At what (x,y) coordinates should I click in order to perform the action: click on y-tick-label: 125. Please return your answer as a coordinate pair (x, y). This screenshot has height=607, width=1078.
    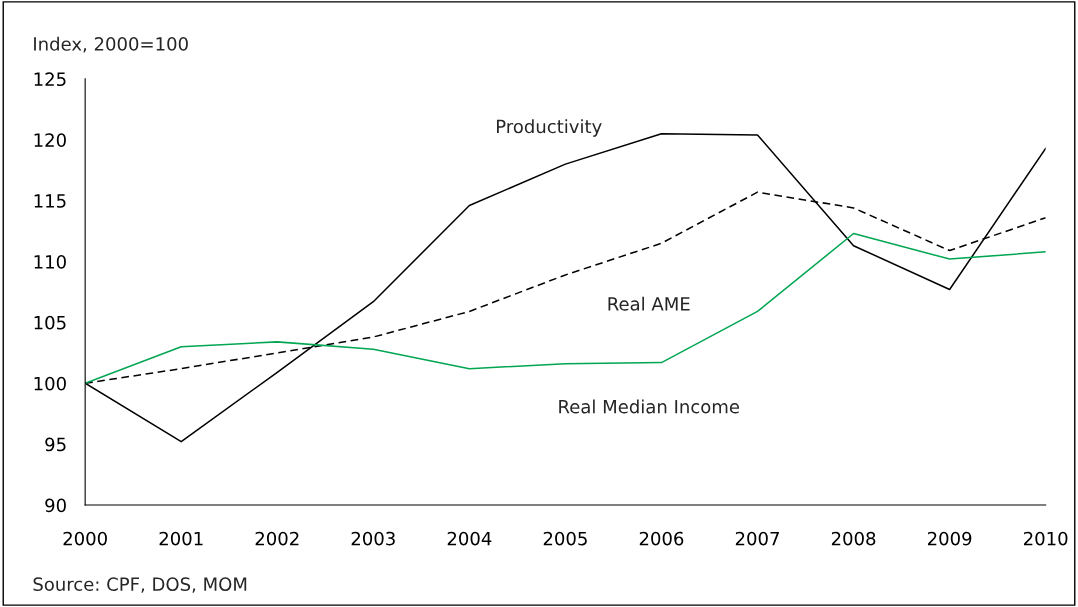
    Looking at the image, I should click on (50, 79).